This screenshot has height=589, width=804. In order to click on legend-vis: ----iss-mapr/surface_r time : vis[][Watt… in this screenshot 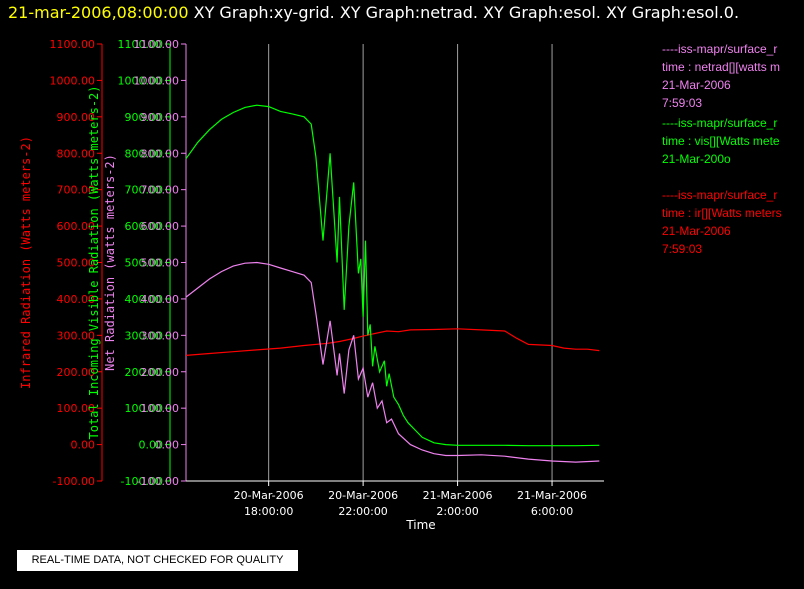, I will do `click(733, 141)`.